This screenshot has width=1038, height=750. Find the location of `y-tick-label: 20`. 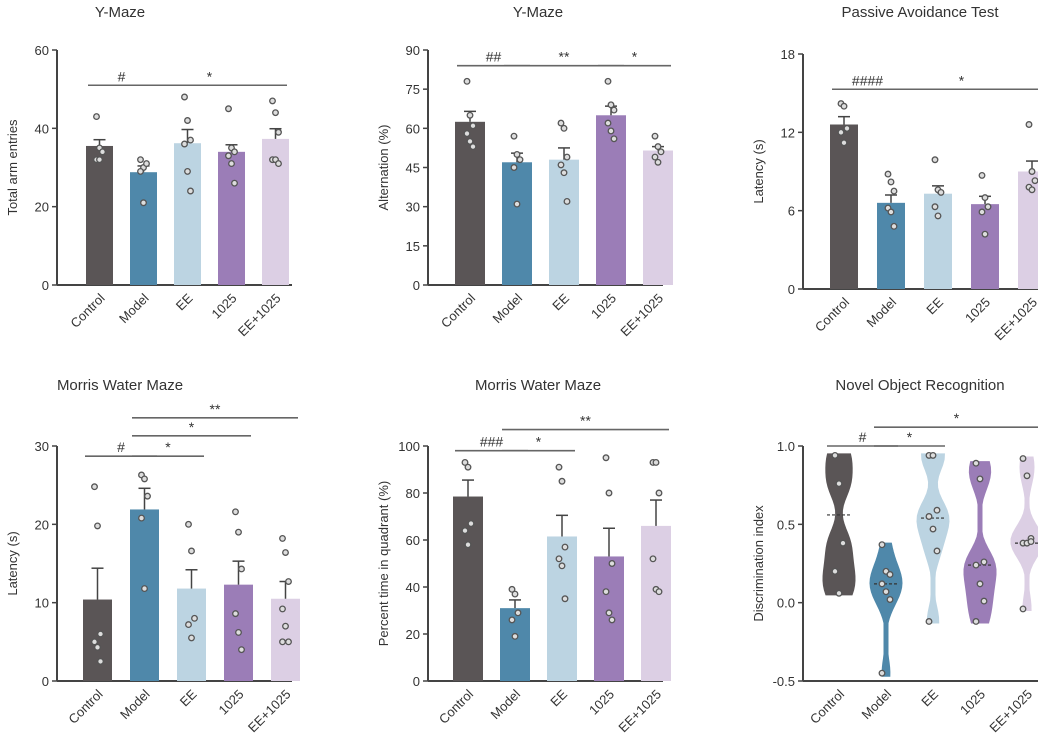

y-tick-label: 20 is located at coordinates (413, 634).